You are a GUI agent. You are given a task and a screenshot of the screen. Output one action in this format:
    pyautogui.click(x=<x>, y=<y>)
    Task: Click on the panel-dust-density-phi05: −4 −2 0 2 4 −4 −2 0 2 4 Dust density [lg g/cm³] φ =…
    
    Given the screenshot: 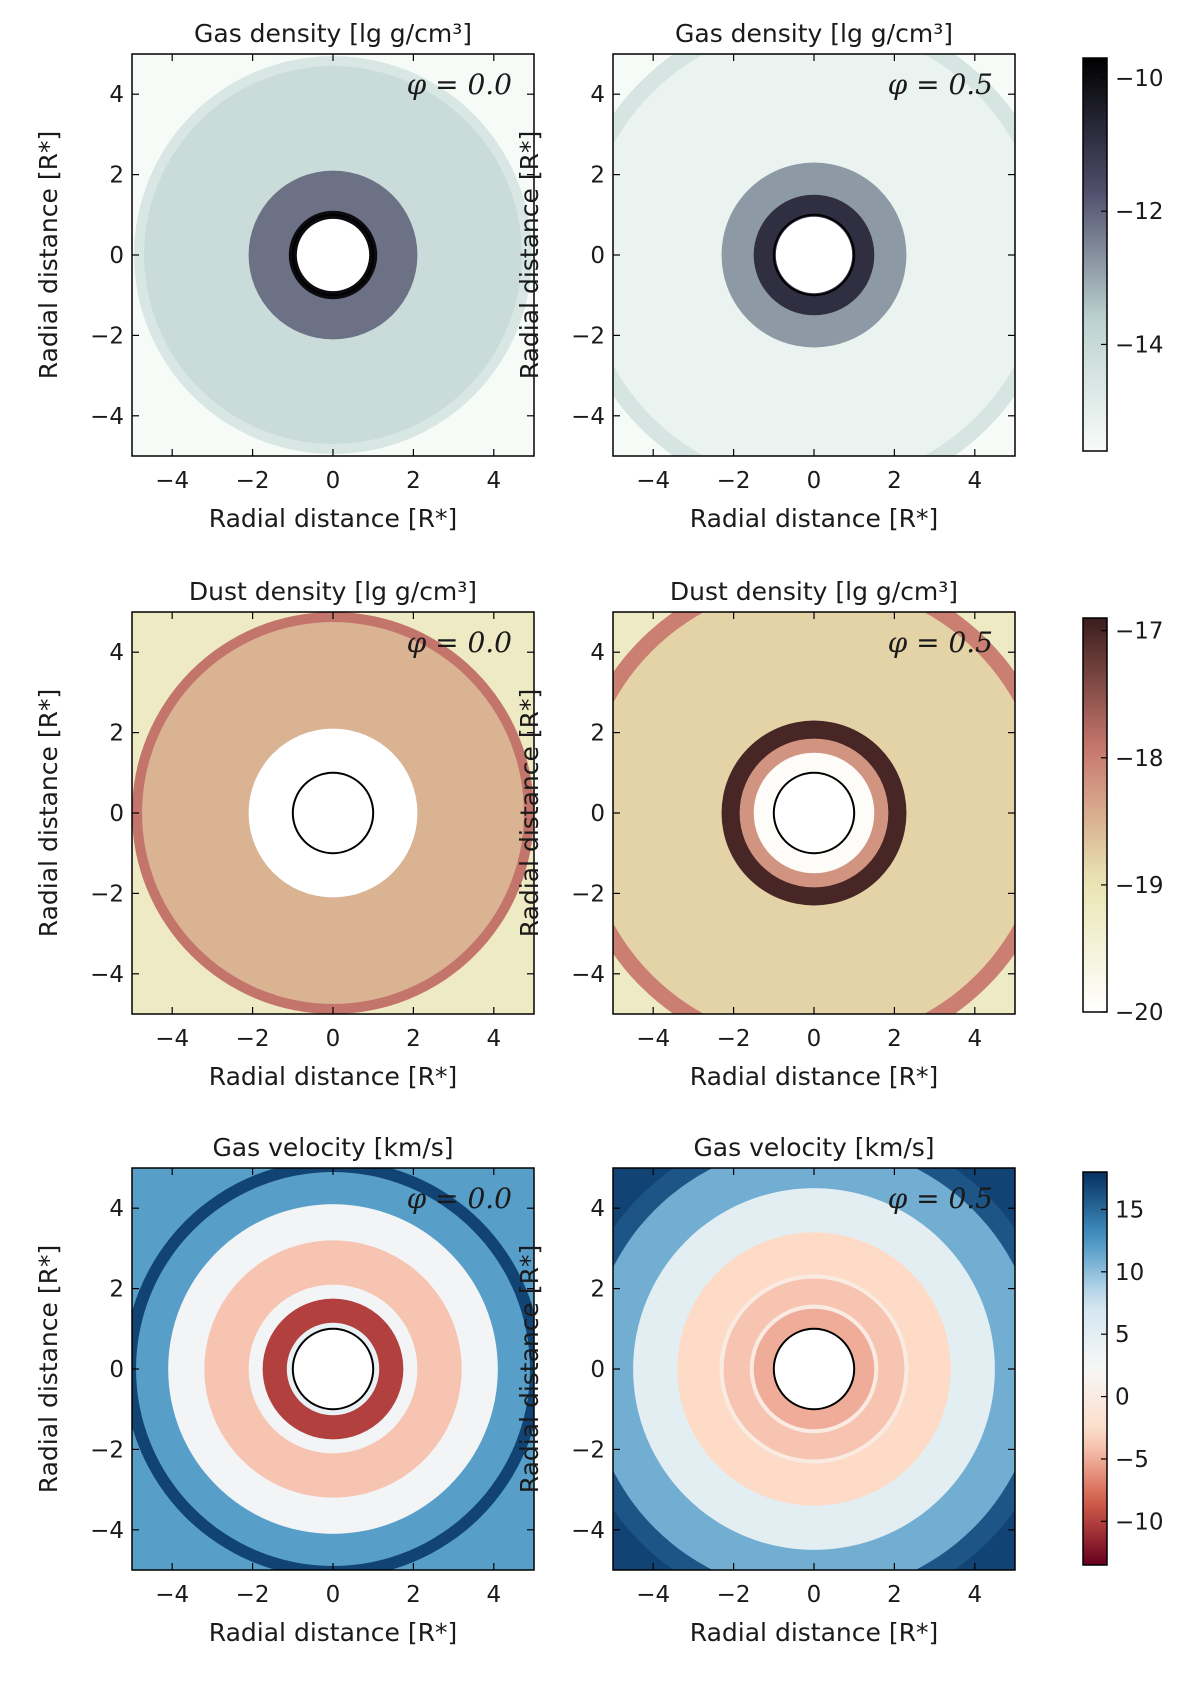 What is the action you would take?
    pyautogui.click(x=765, y=834)
    